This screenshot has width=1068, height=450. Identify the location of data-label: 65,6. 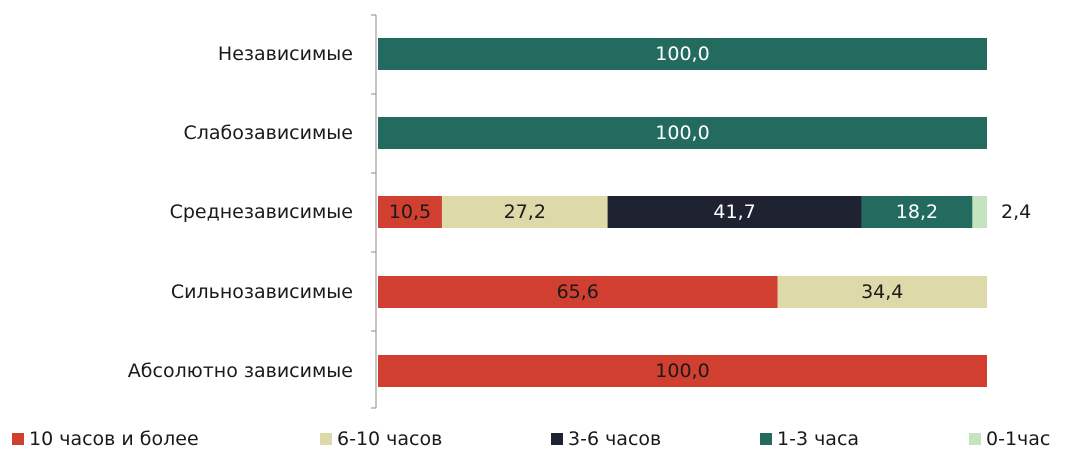
(578, 292).